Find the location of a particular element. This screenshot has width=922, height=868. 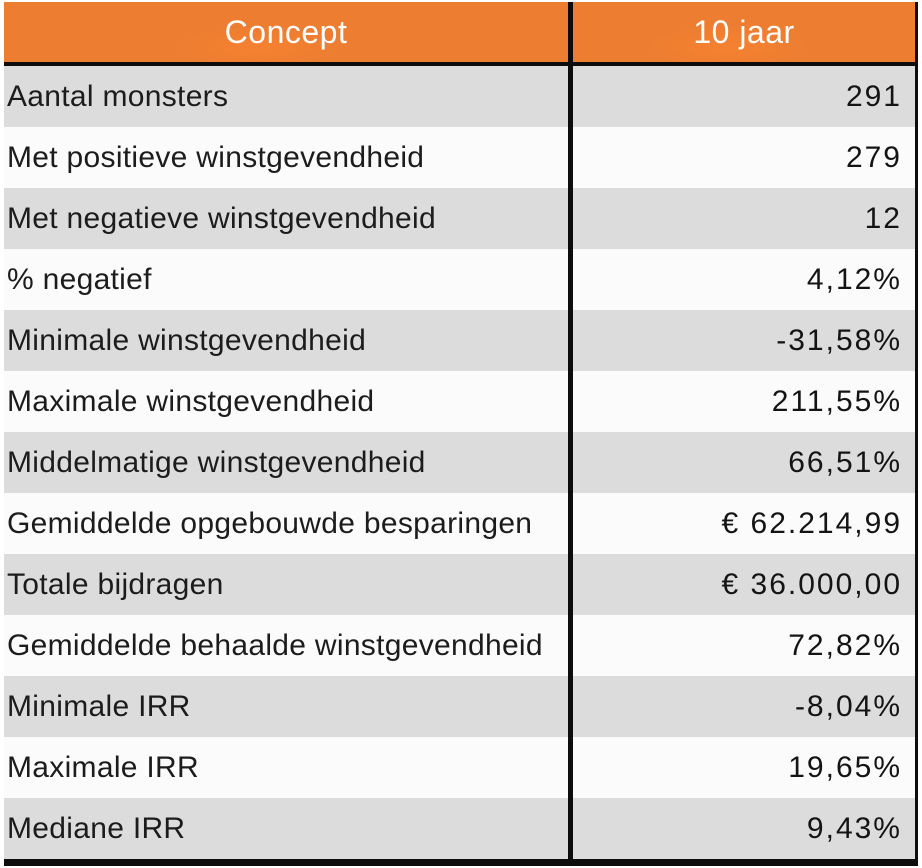

row-value: 19,65% is located at coordinates (845, 767).